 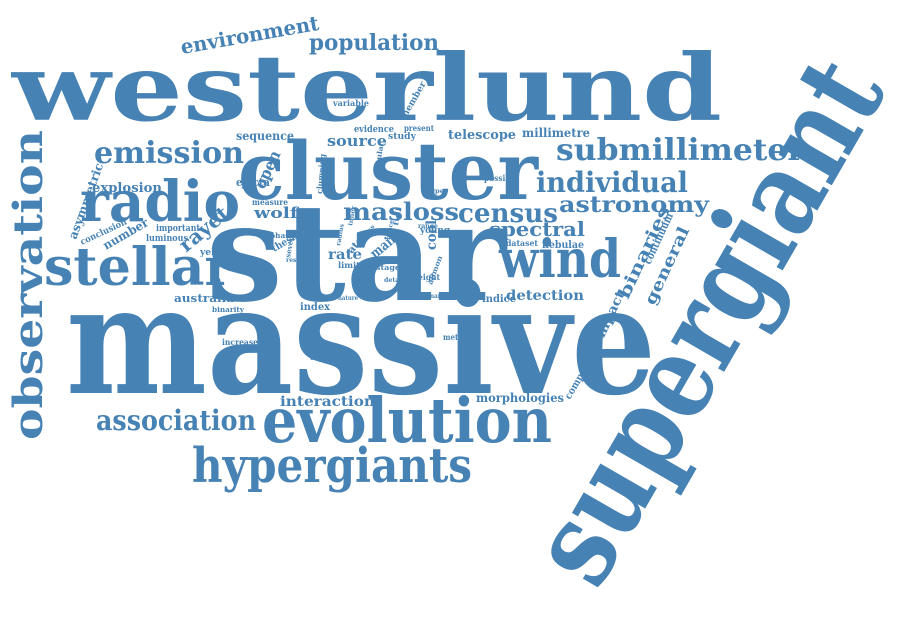 What do you see at coordinates (178, 229) in the screenshot?
I see `word-important: important` at bounding box center [178, 229].